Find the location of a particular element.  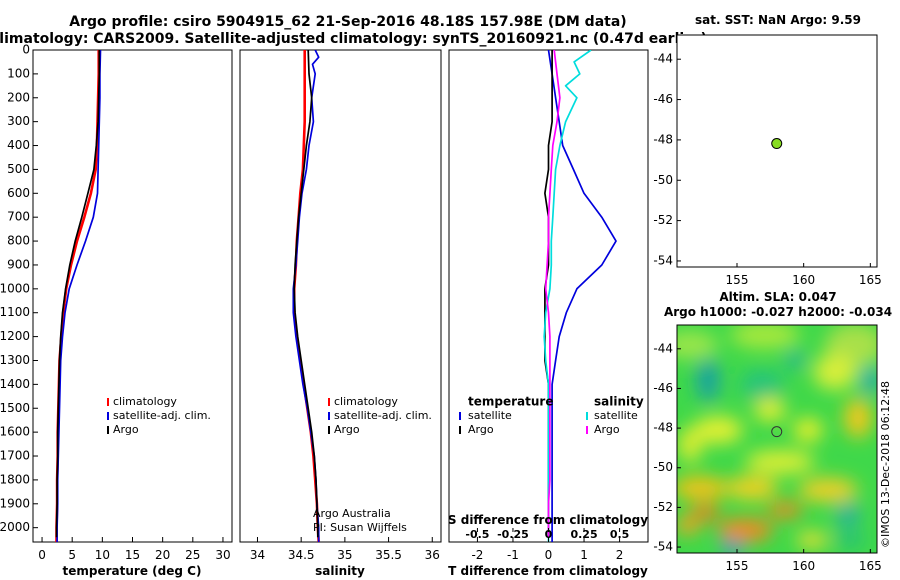

depth-tick-label: 1800 is located at coordinates (15, 479).